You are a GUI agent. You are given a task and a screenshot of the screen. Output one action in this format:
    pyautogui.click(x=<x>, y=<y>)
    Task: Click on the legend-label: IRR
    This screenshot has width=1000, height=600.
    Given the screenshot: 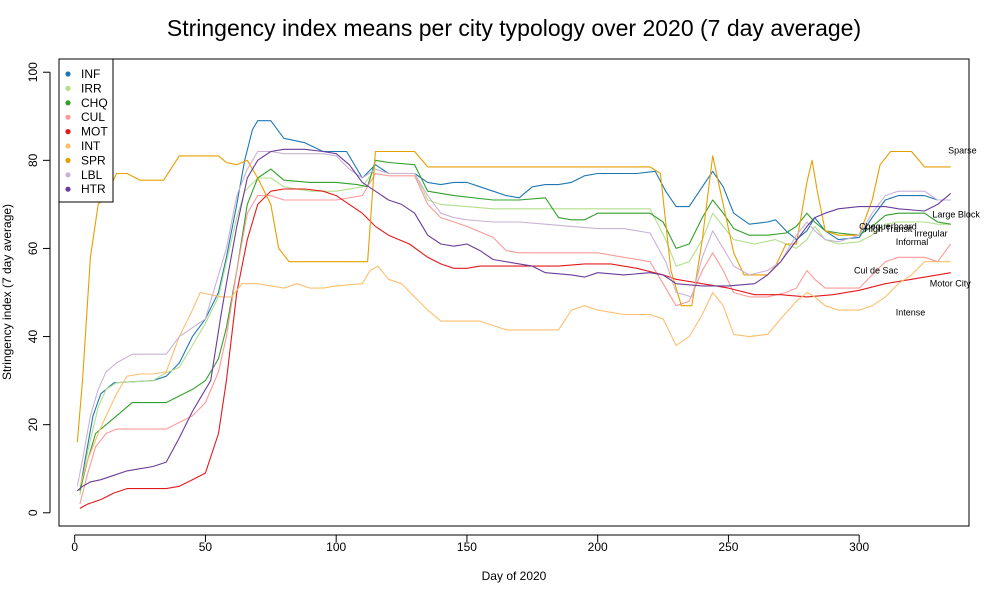 What is the action you would take?
    pyautogui.click(x=91, y=88)
    